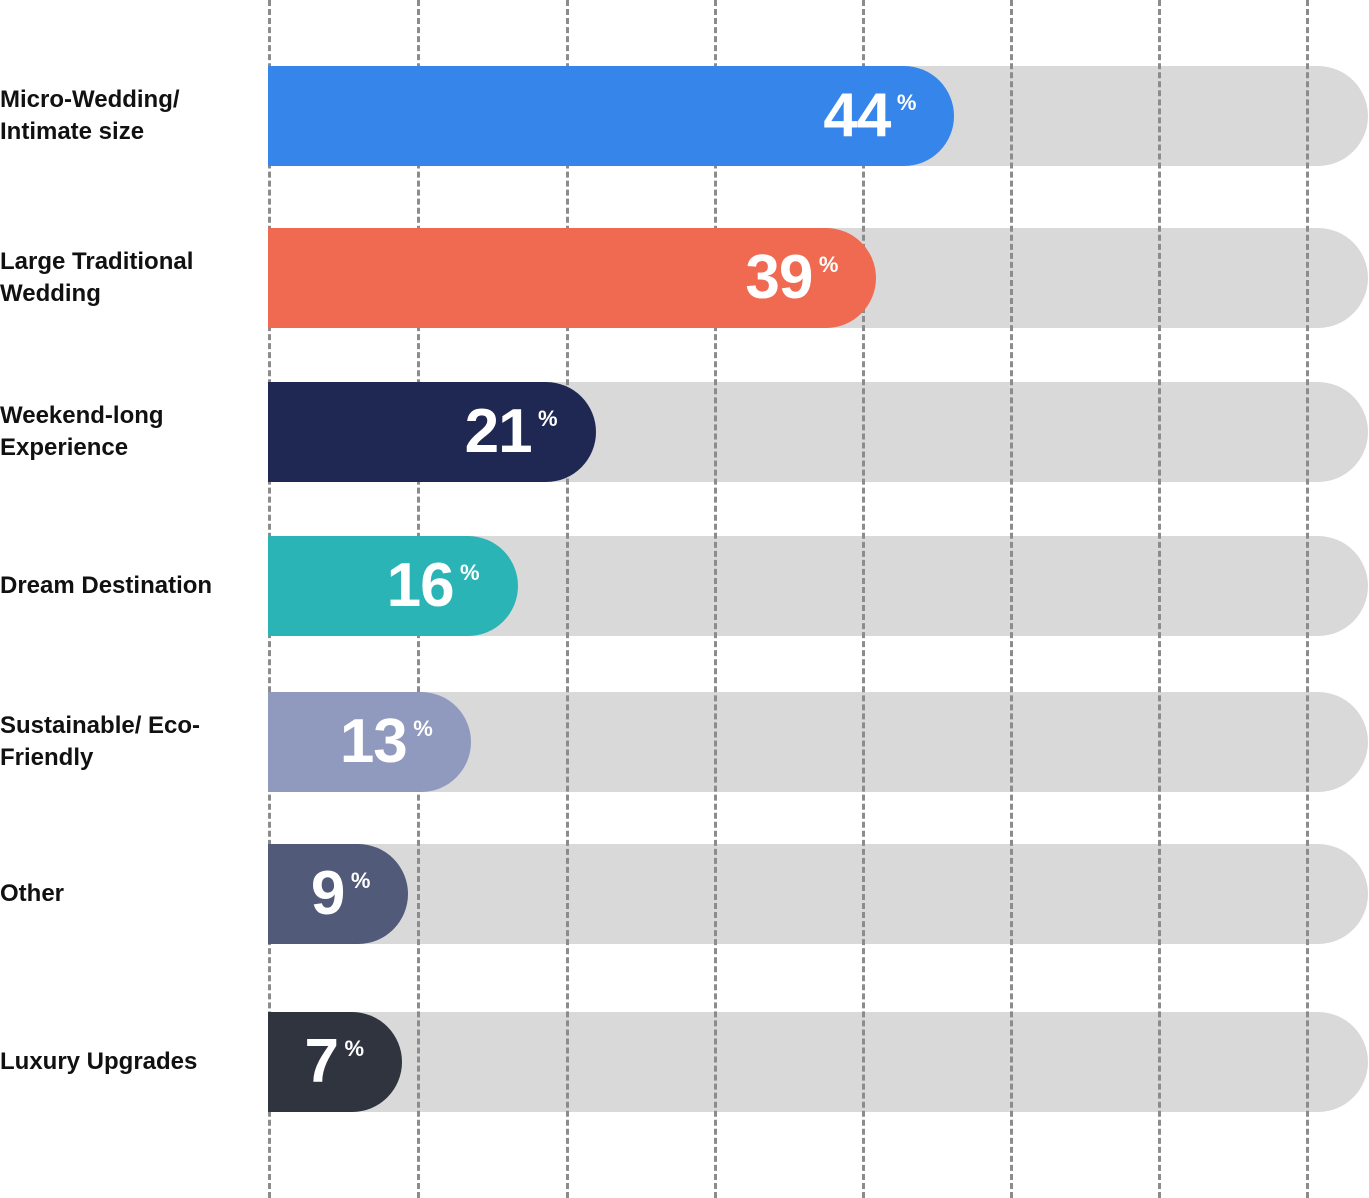 The height and width of the screenshot is (1198, 1369). I want to click on bar: 7%, so click(335, 1062).